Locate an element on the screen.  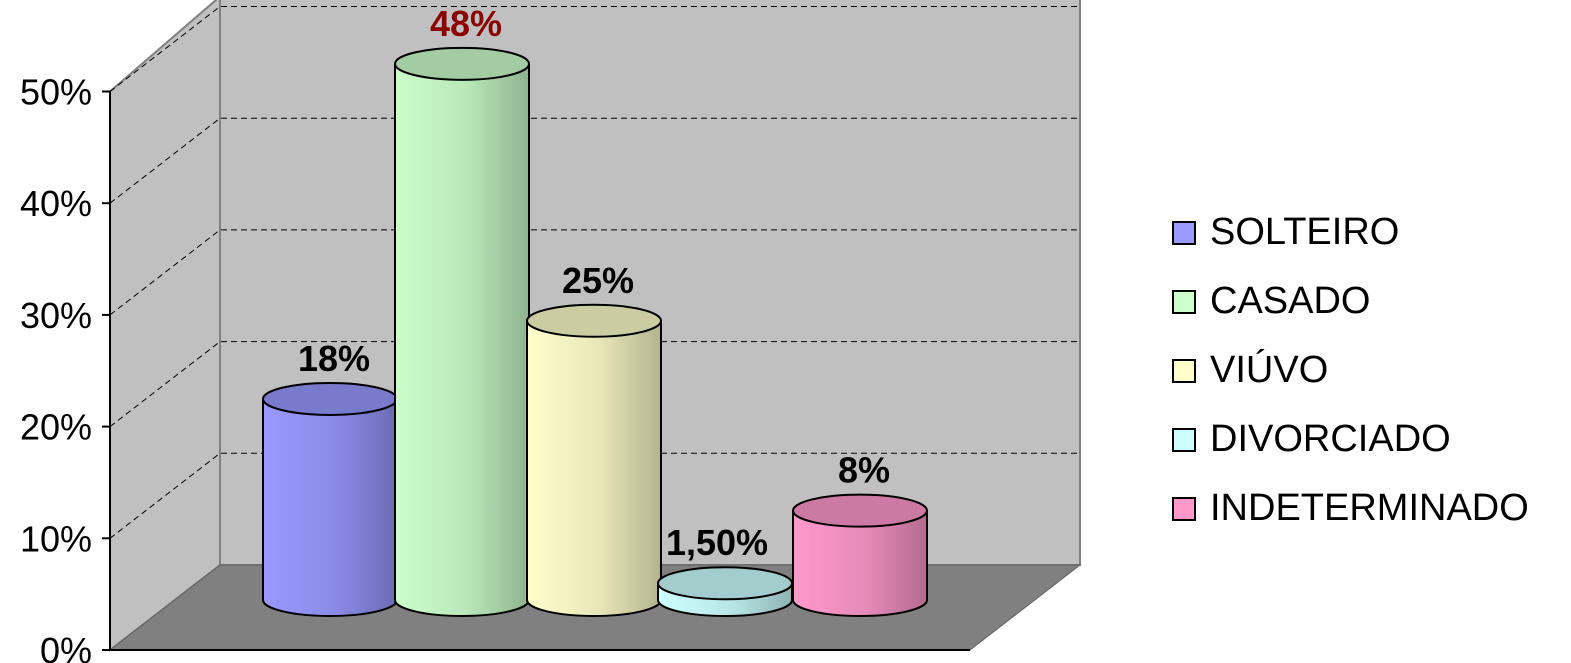
legend-item: VIÚVO is located at coordinates (1250, 369).